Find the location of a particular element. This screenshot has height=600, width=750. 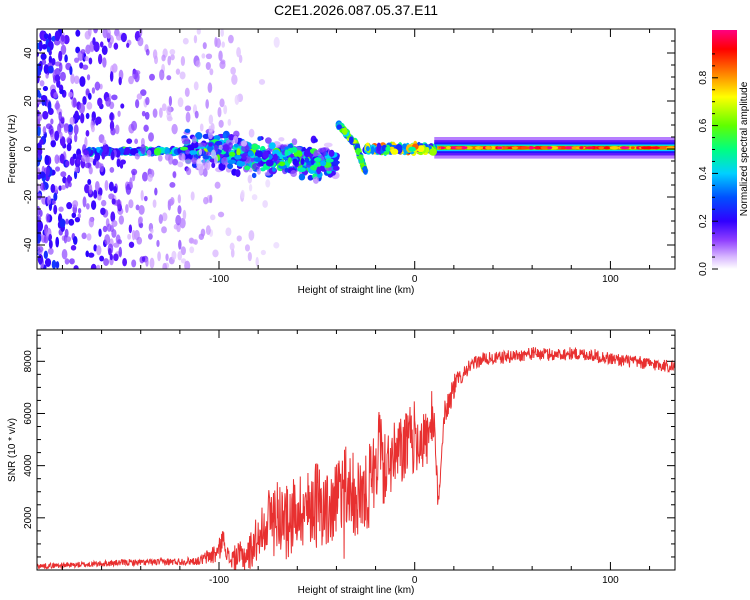

diagonal-streak-point is located at coordinates (358, 151).